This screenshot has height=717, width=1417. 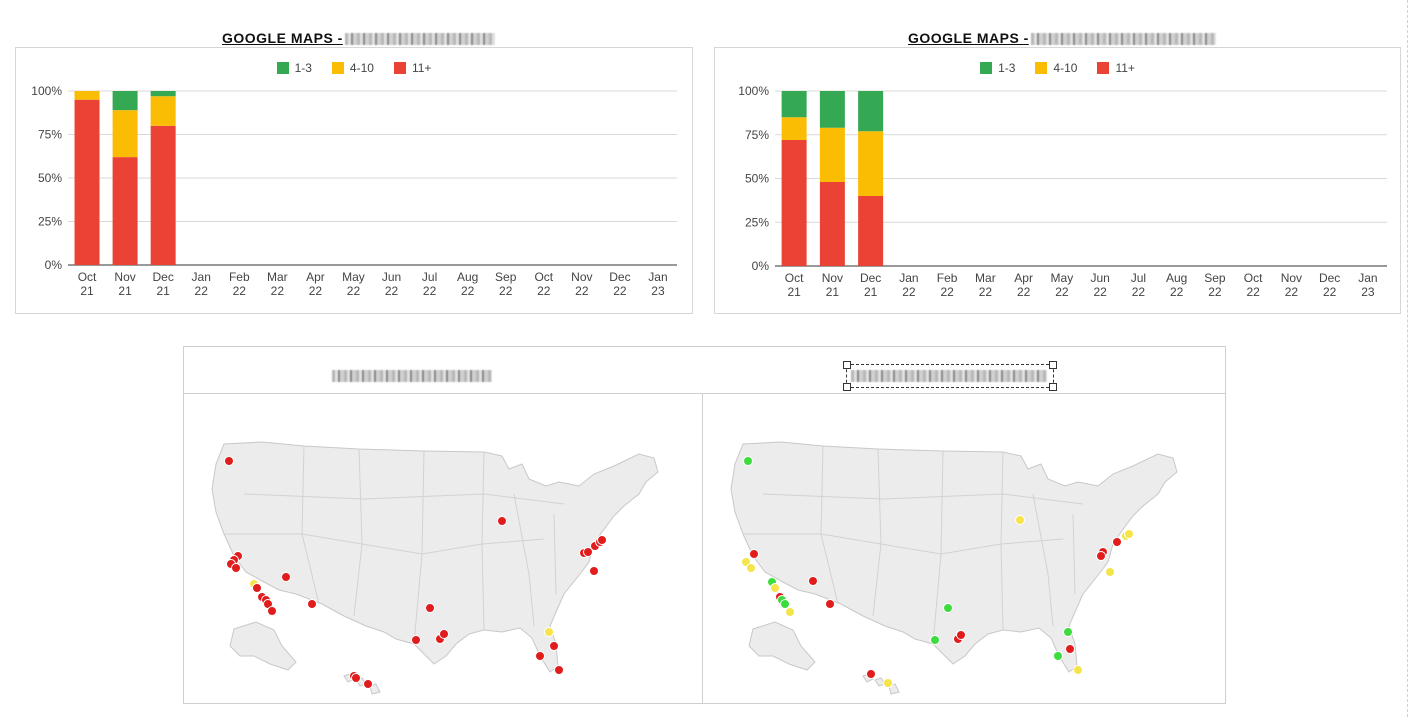 What do you see at coordinates (1138, 278) in the screenshot?
I see `x-tick-label: Jul` at bounding box center [1138, 278].